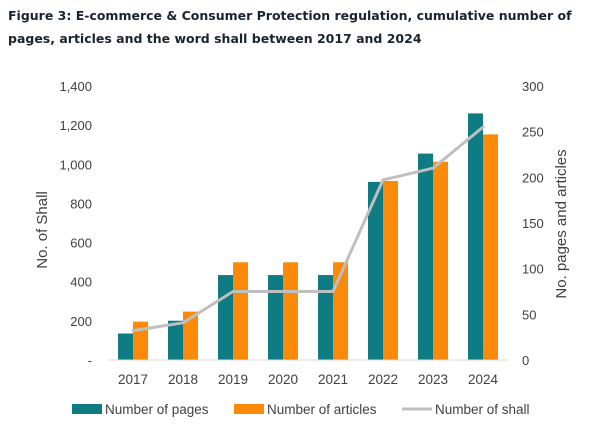 The image size is (597, 431). I want to click on x-tick-label-2020: 2020, so click(283, 379).